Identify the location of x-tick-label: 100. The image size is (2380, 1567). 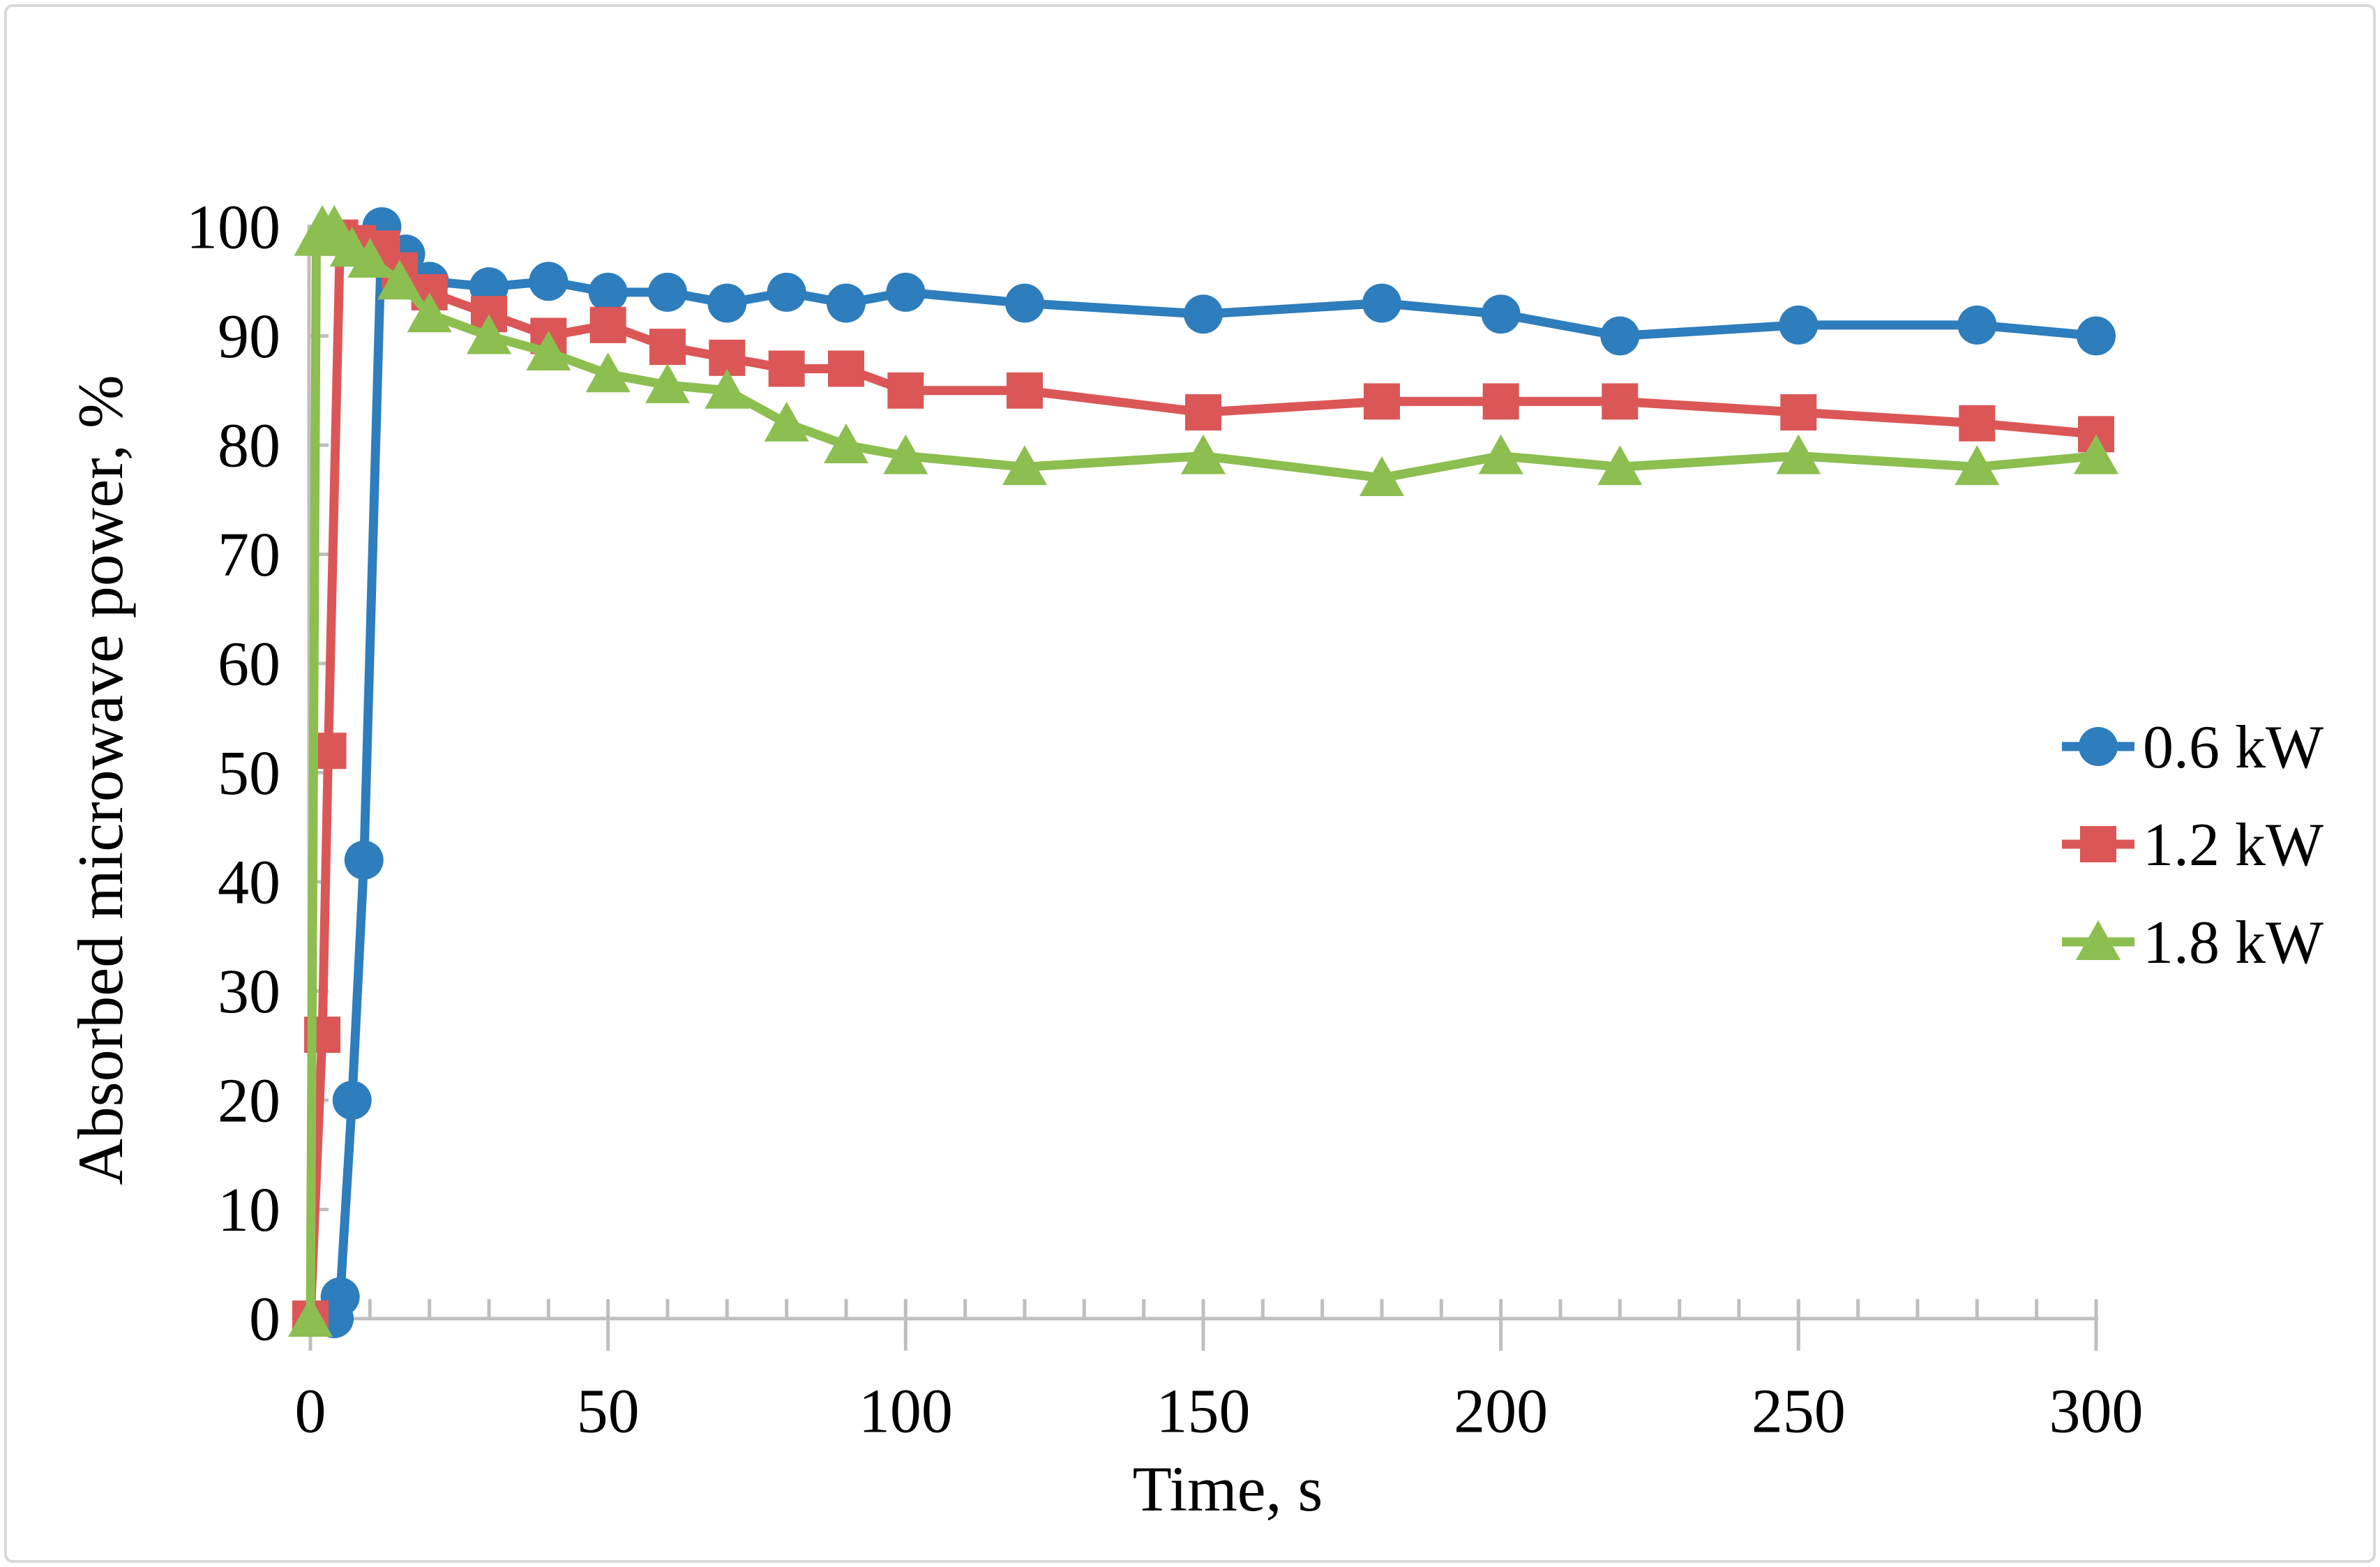
(906, 1411).